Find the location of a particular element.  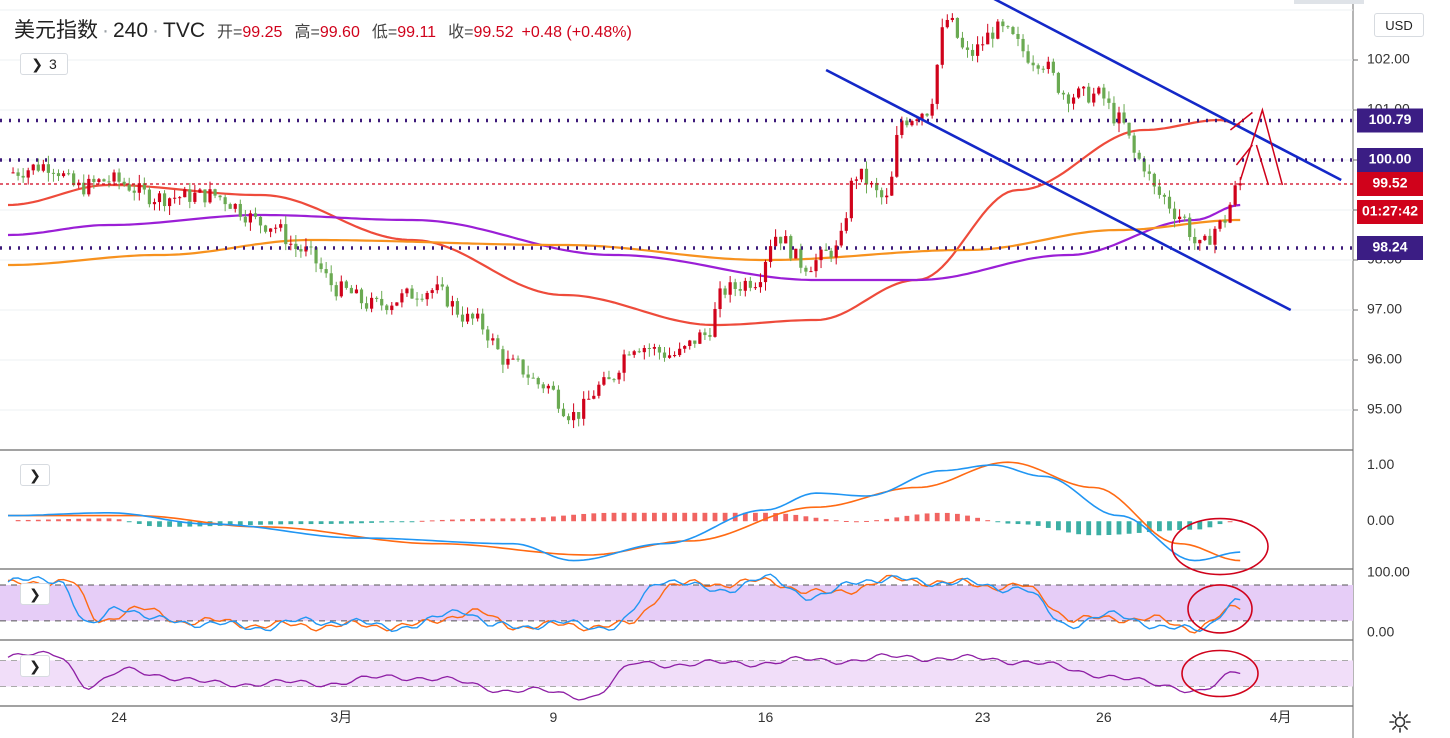

rsi-toggle-button: ❯ is located at coordinates (35, 666).